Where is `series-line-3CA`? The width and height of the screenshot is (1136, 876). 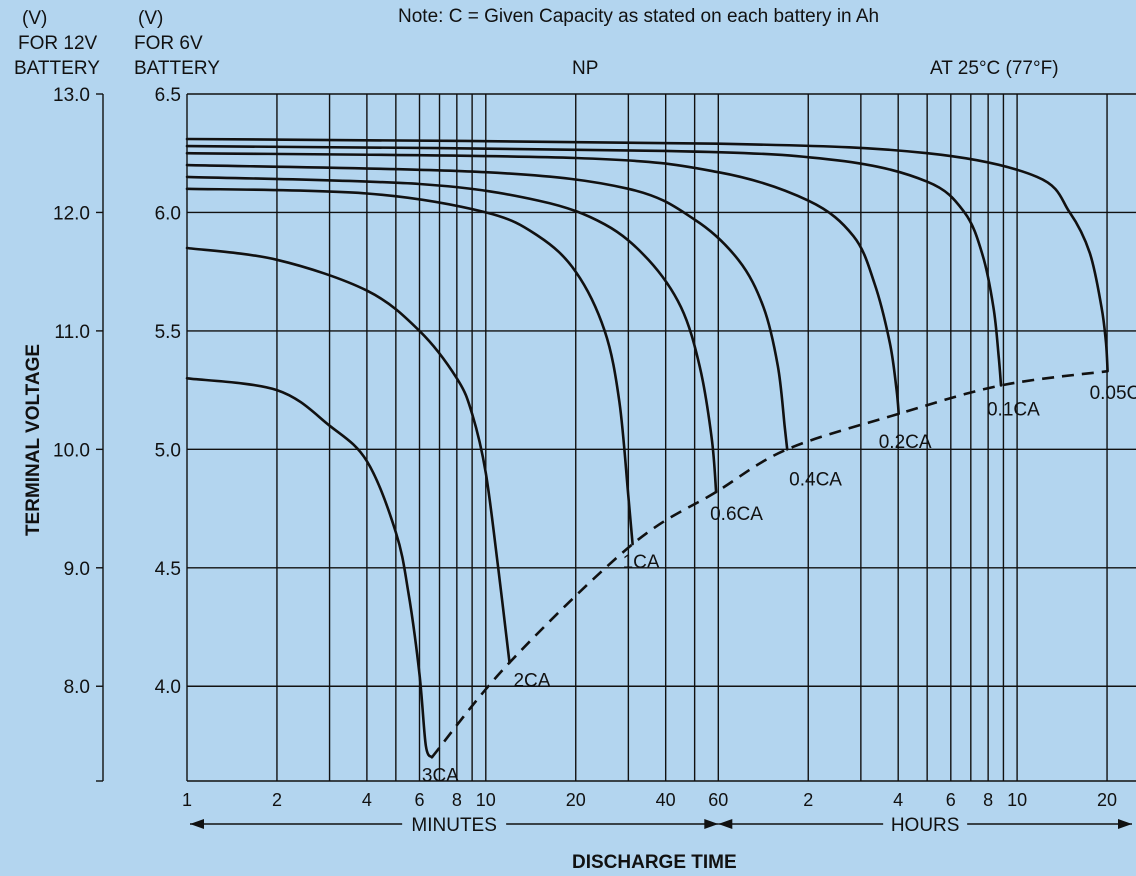 series-line-3CA is located at coordinates (309, 568).